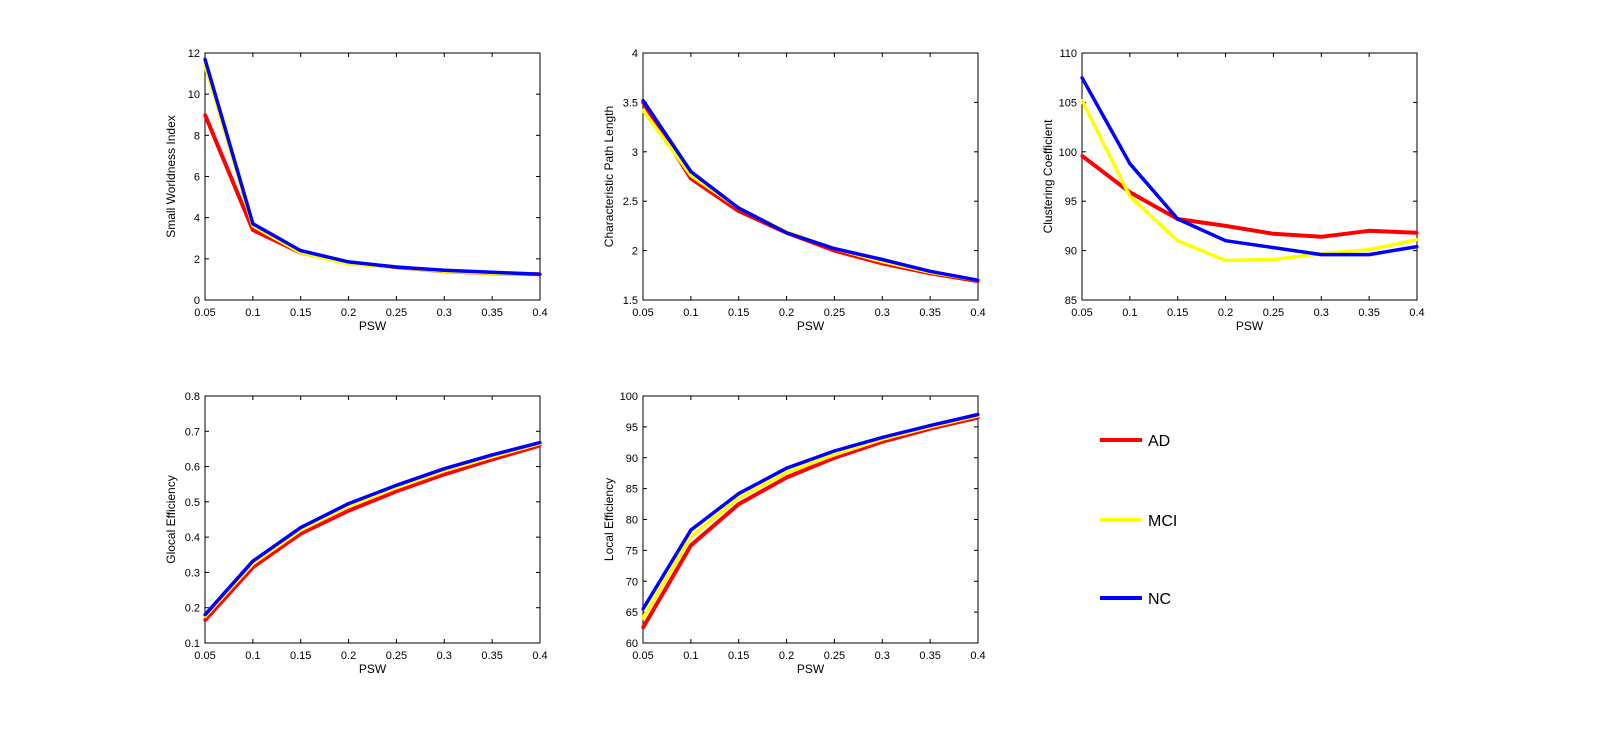 Image resolution: width=1600 pixels, height=737 pixels. Describe the element at coordinates (1159, 441) in the screenshot. I see `legend-label-ad: AD` at that location.